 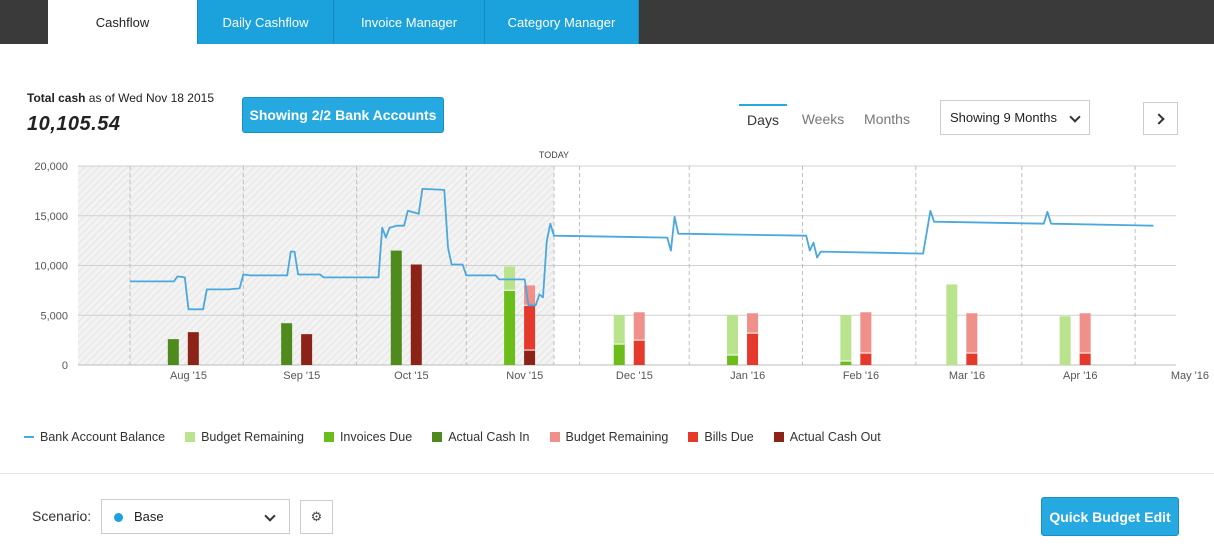 What do you see at coordinates (835, 437) in the screenshot?
I see `legend-label: Actual Cash Out` at bounding box center [835, 437].